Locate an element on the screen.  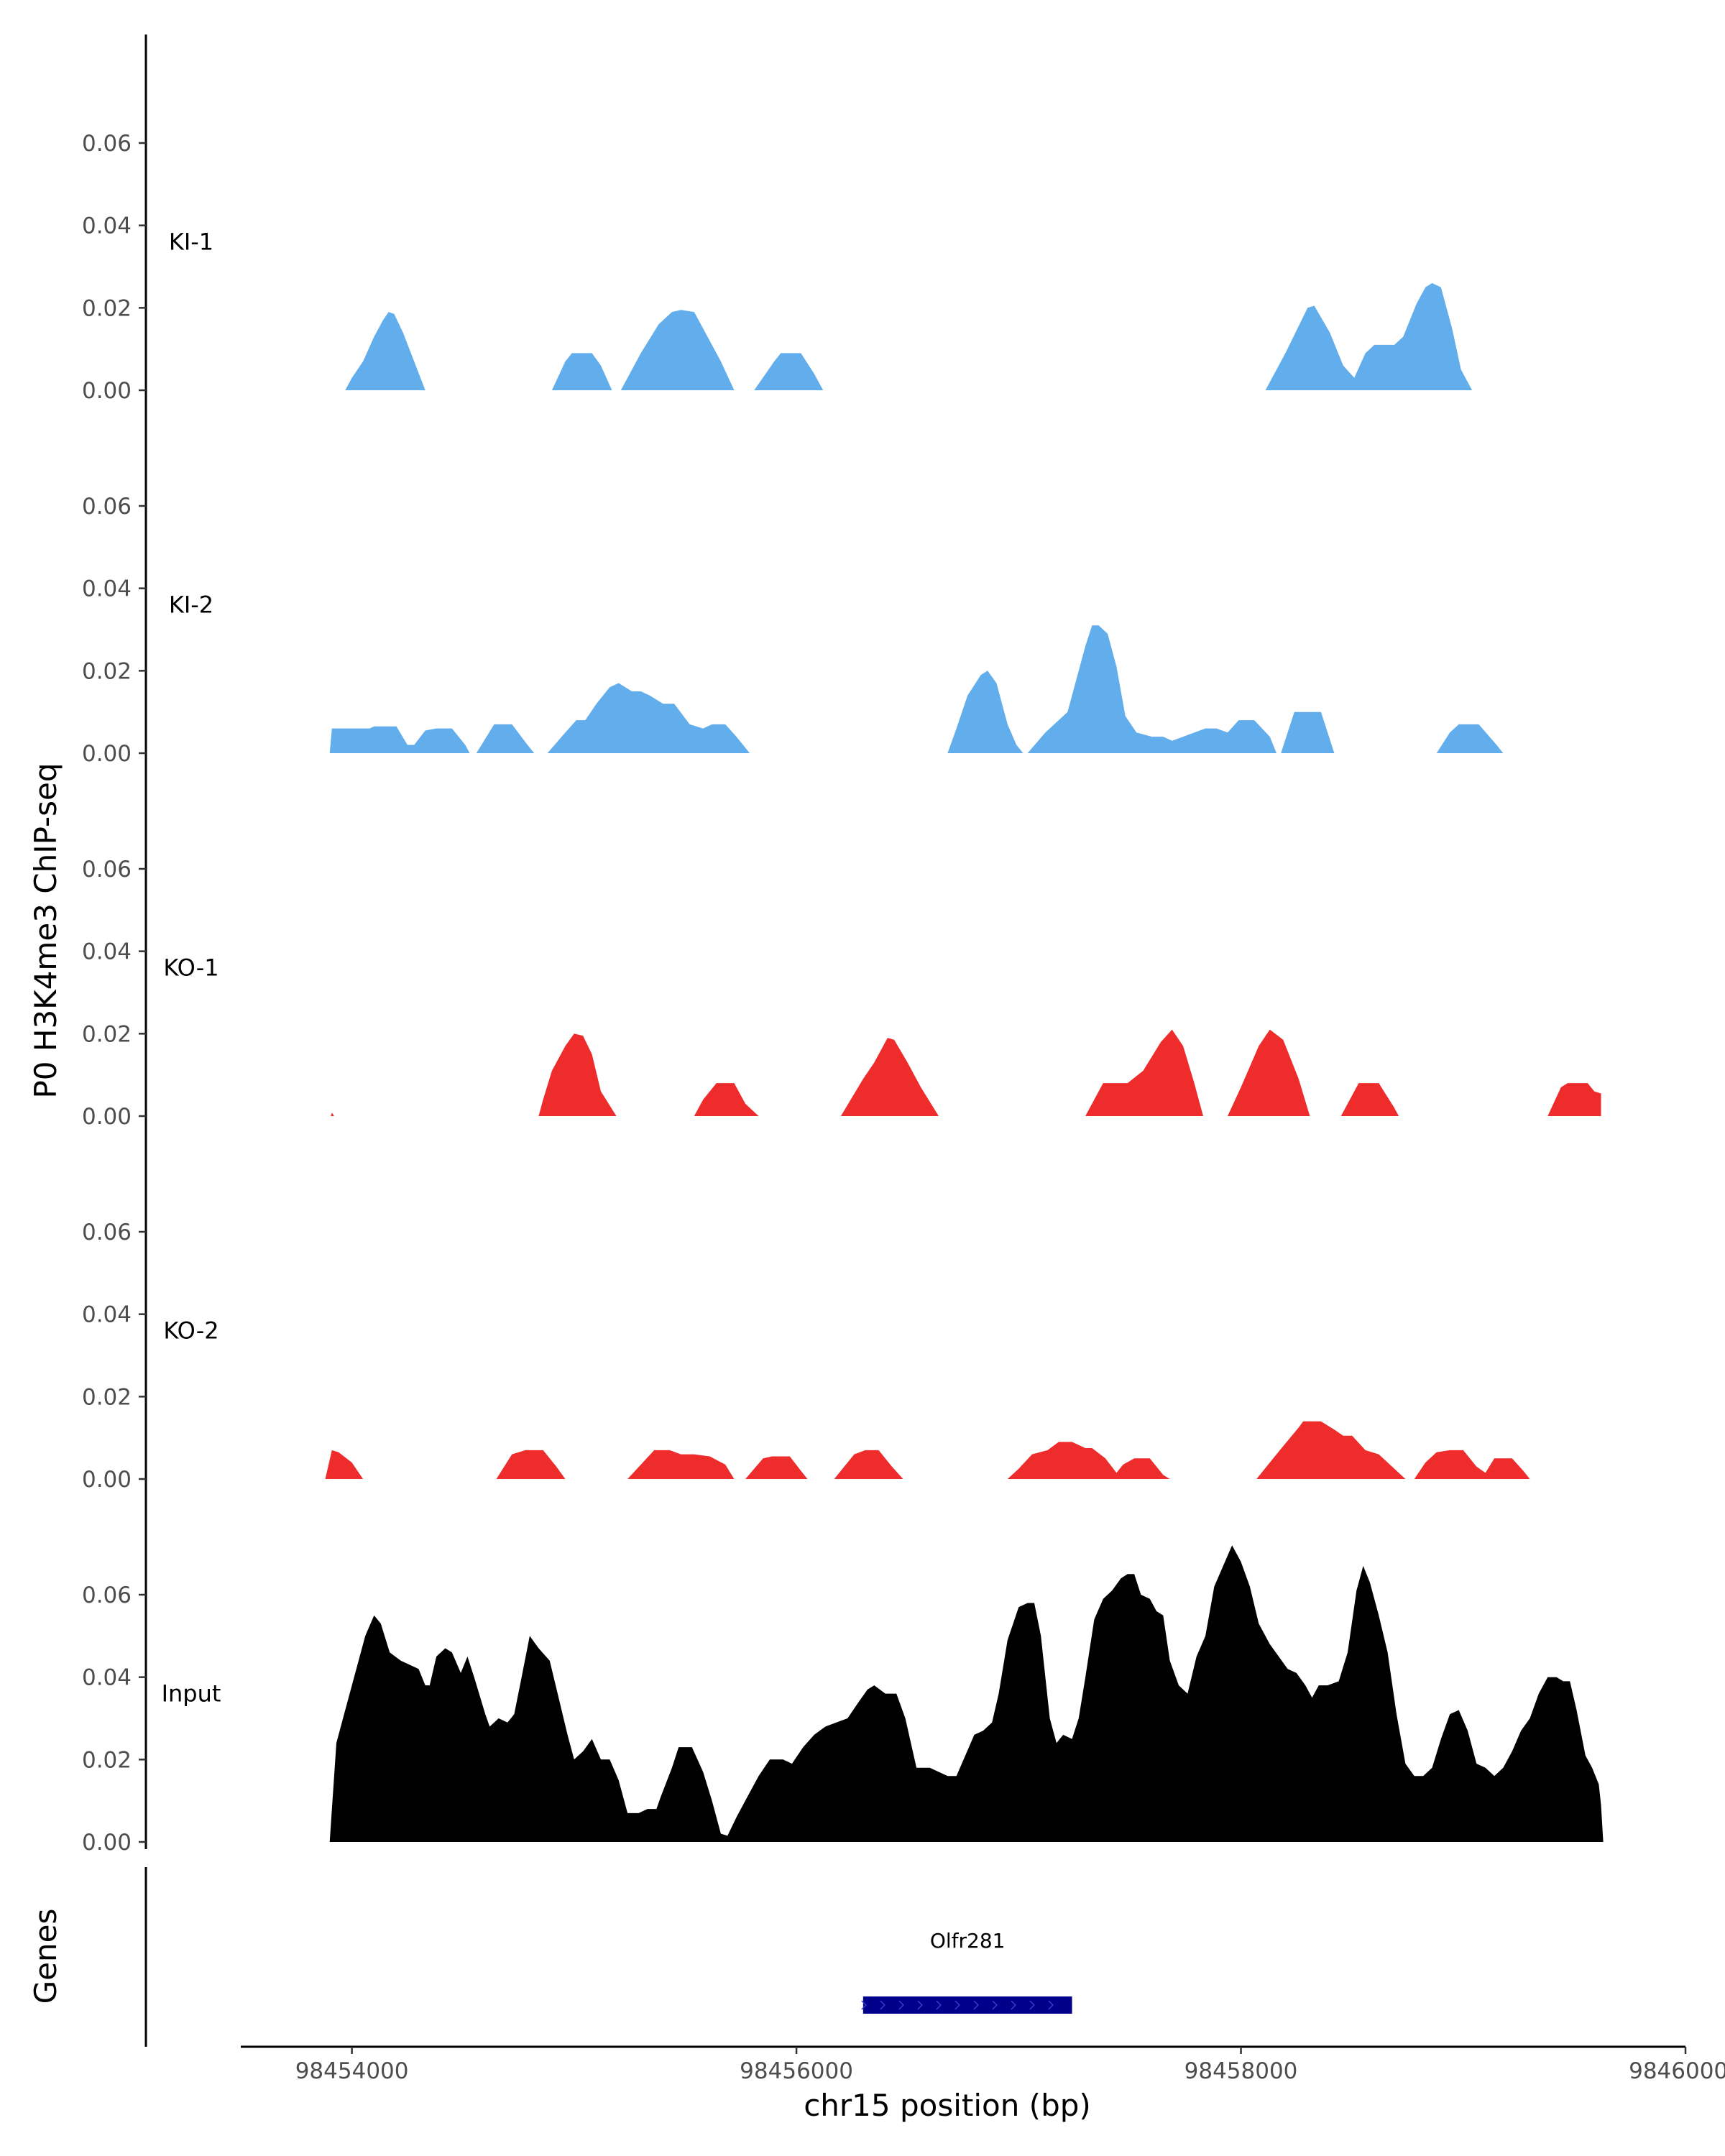
signal-area-input is located at coordinates (966, 1693).